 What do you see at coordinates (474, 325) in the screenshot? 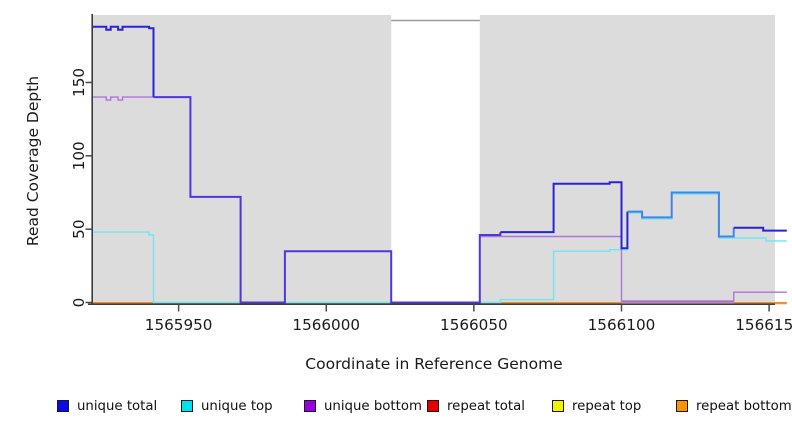
I see `x-tick-label: 1566050` at bounding box center [474, 325].